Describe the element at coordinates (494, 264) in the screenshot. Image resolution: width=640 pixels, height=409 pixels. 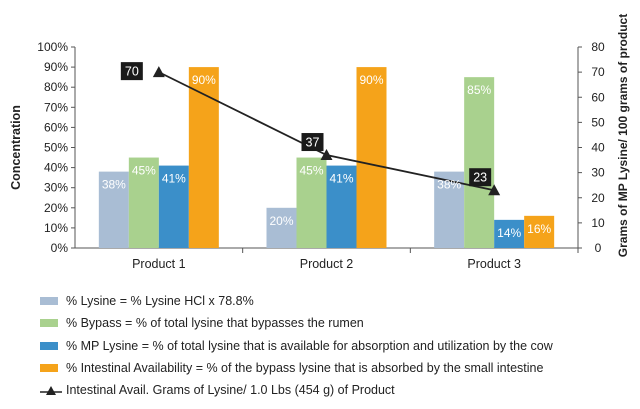
I see `x-tick-label: Product 3` at that location.